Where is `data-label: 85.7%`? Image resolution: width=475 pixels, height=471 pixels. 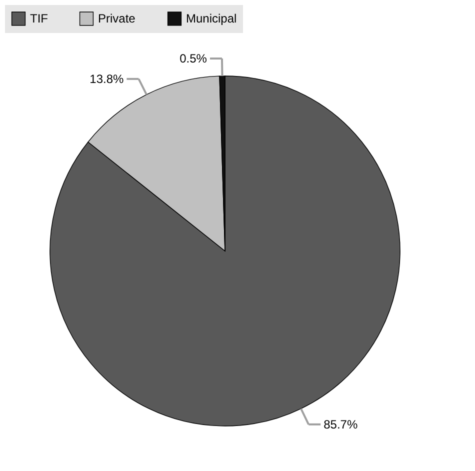
data-label: 85.7% is located at coordinates (341, 424).